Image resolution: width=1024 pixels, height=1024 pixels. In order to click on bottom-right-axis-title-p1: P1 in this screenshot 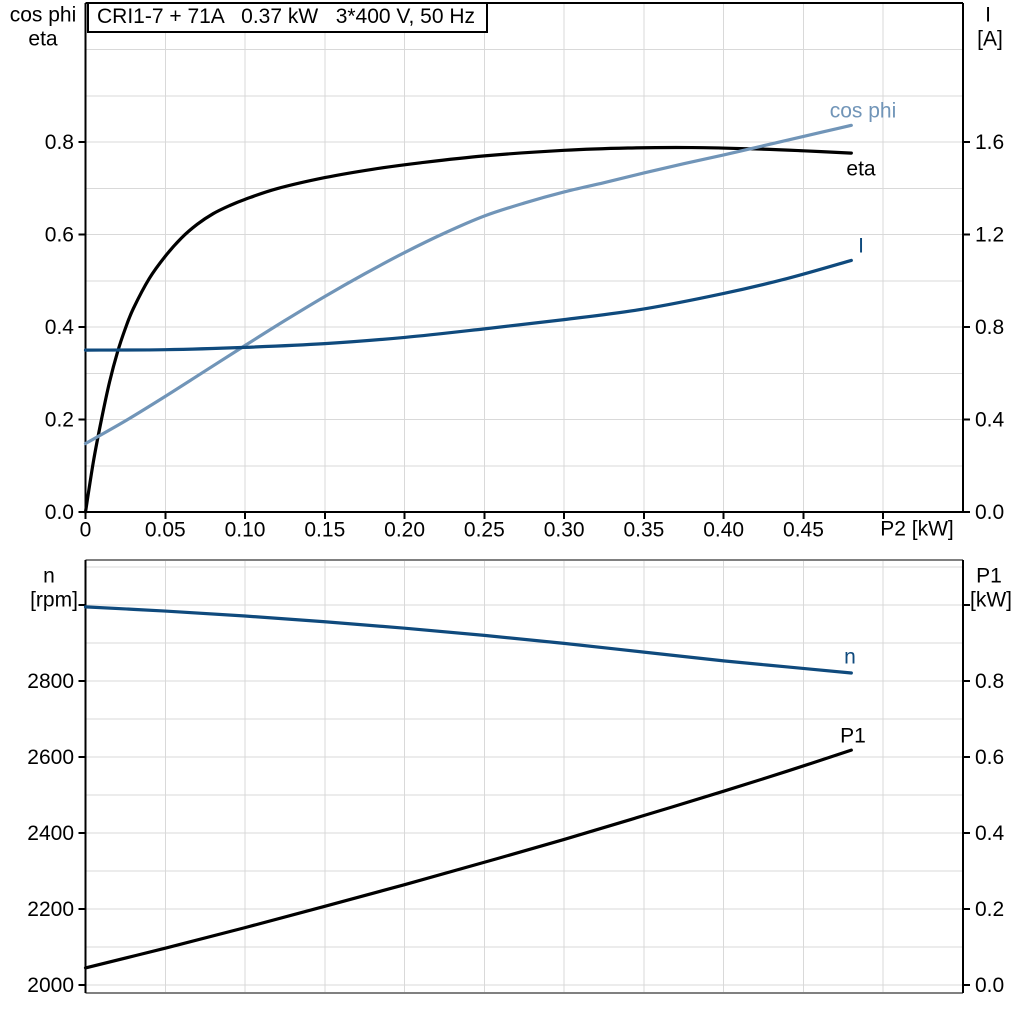, I will do `click(989, 576)`.